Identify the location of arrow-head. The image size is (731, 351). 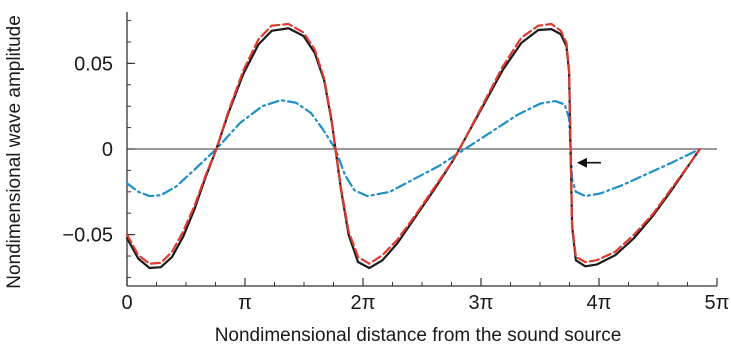
(581, 162).